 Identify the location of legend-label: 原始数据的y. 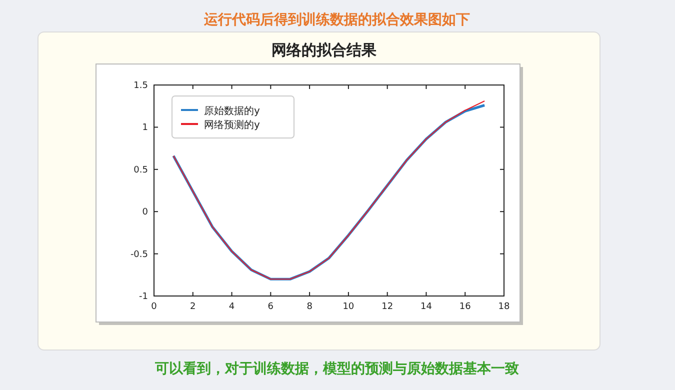
(232, 111).